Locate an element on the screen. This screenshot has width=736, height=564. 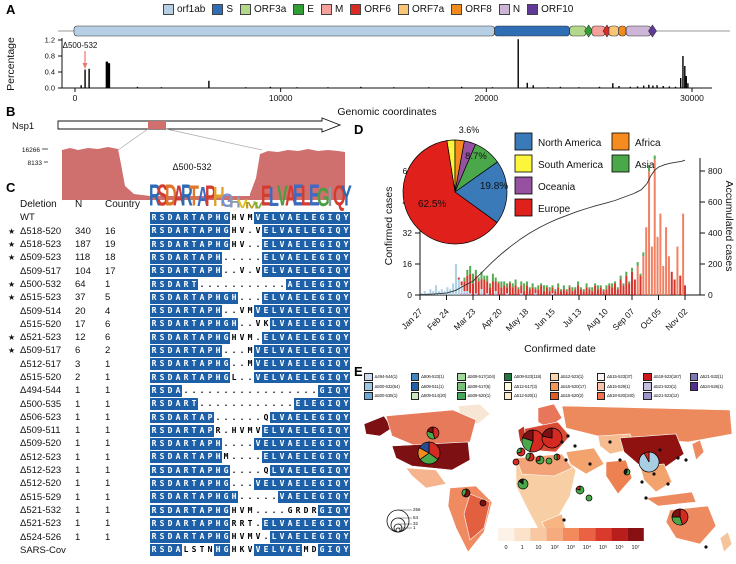
colorbar-label: 10² is located at coordinates (555, 548).